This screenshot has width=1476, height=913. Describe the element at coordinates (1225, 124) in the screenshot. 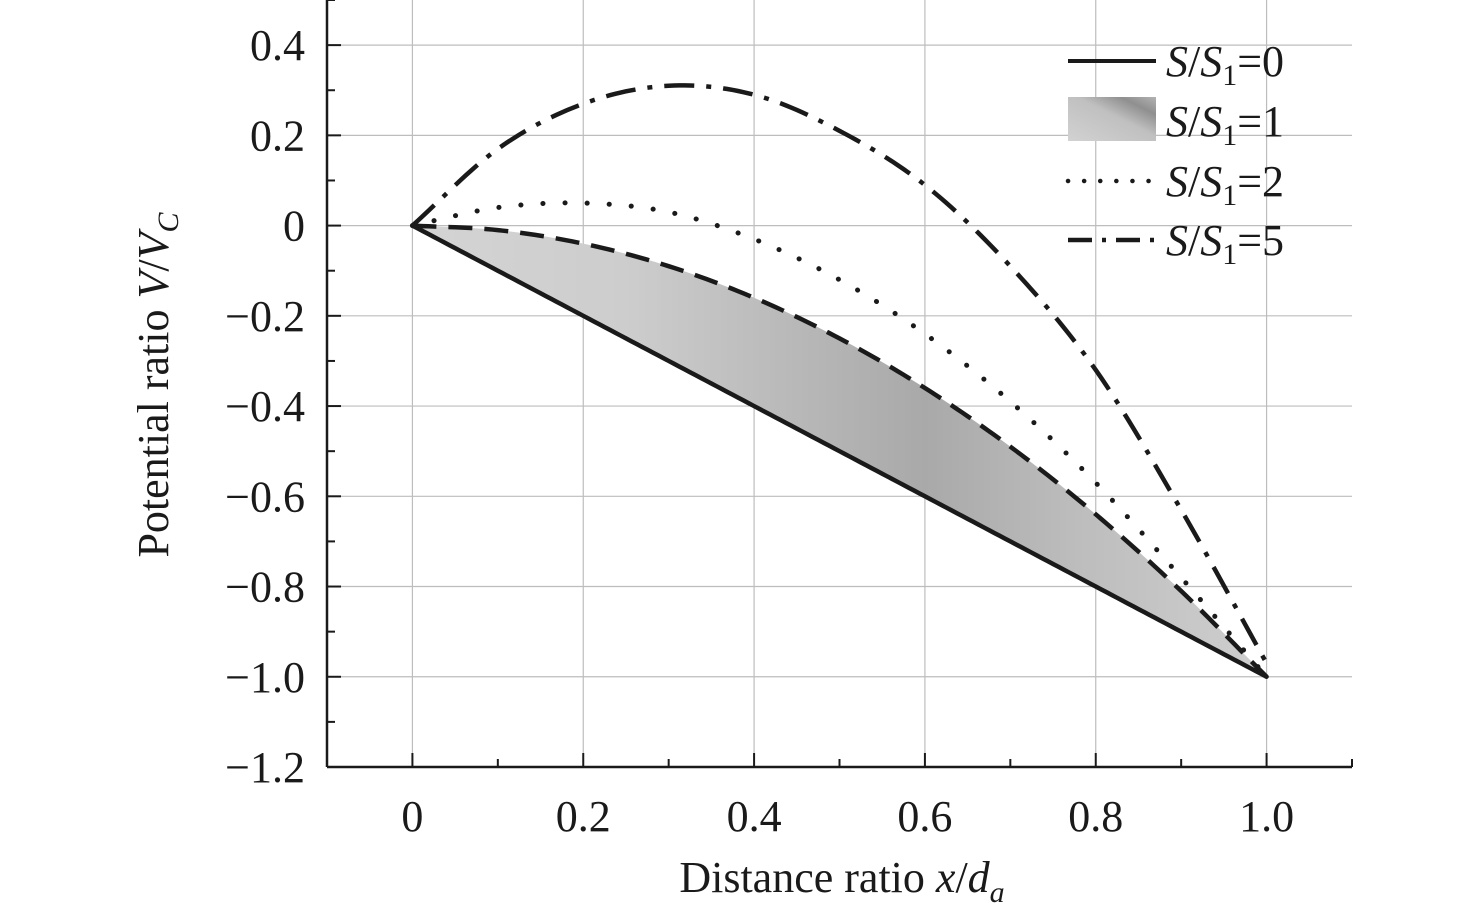

I see `legend-label-s1: S/S1=1` at that location.